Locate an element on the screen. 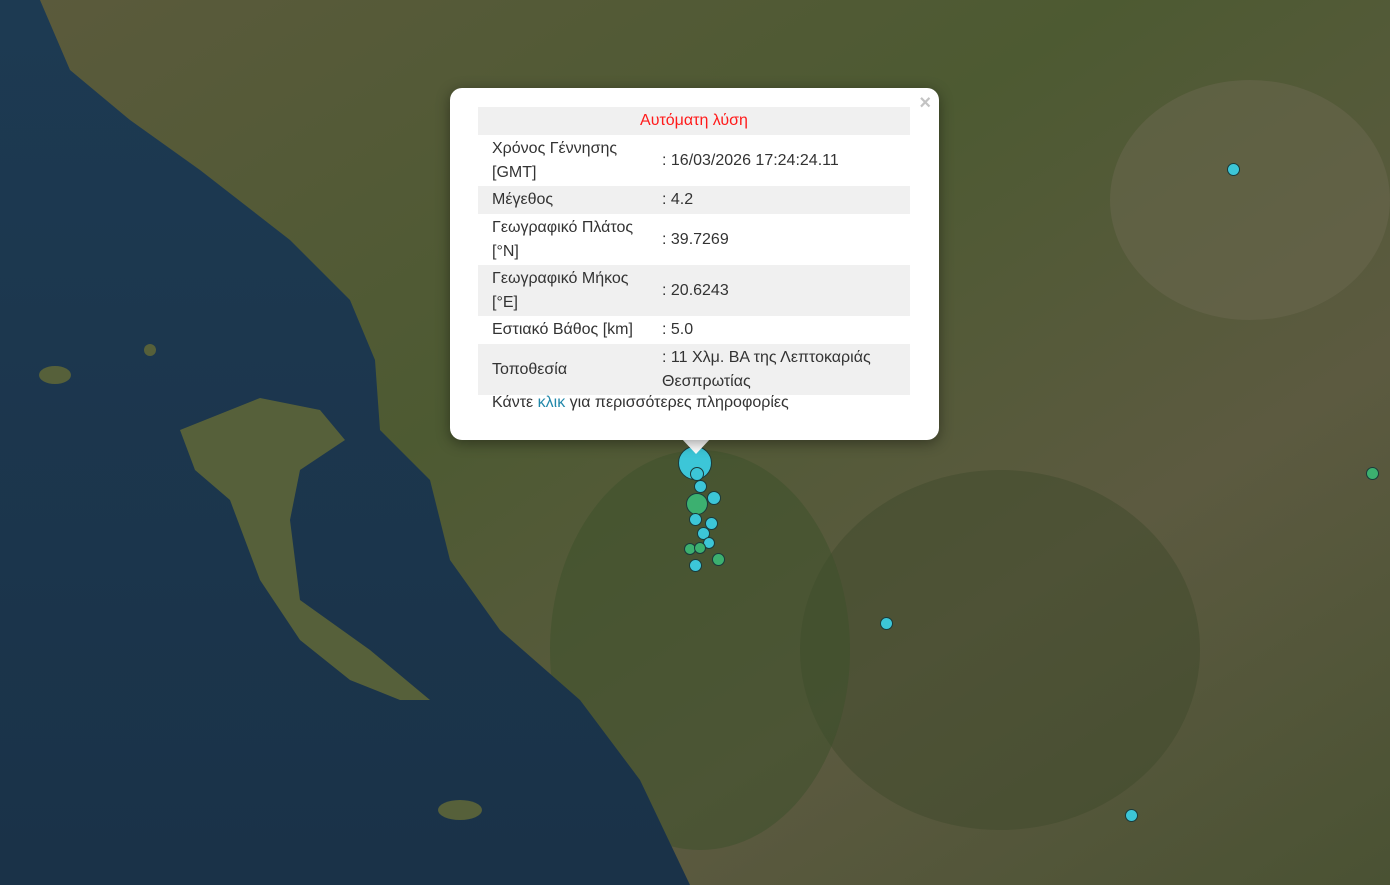 This screenshot has height=885, width=1390. label-depth: Εστιακό Βάθος [km] is located at coordinates (562, 329).